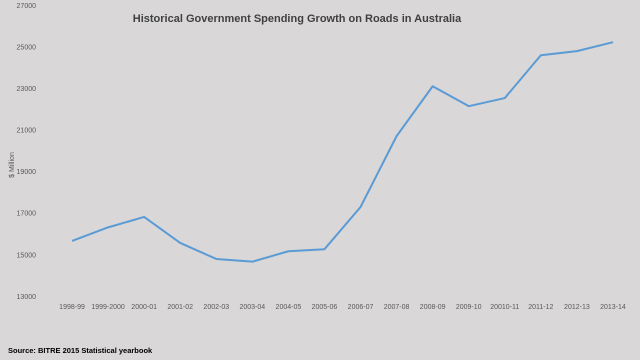 The height and width of the screenshot is (360, 640). Describe the element at coordinates (80, 350) in the screenshot. I see `source-note: Source: BITRE 2015 Statistical yearbook` at that location.